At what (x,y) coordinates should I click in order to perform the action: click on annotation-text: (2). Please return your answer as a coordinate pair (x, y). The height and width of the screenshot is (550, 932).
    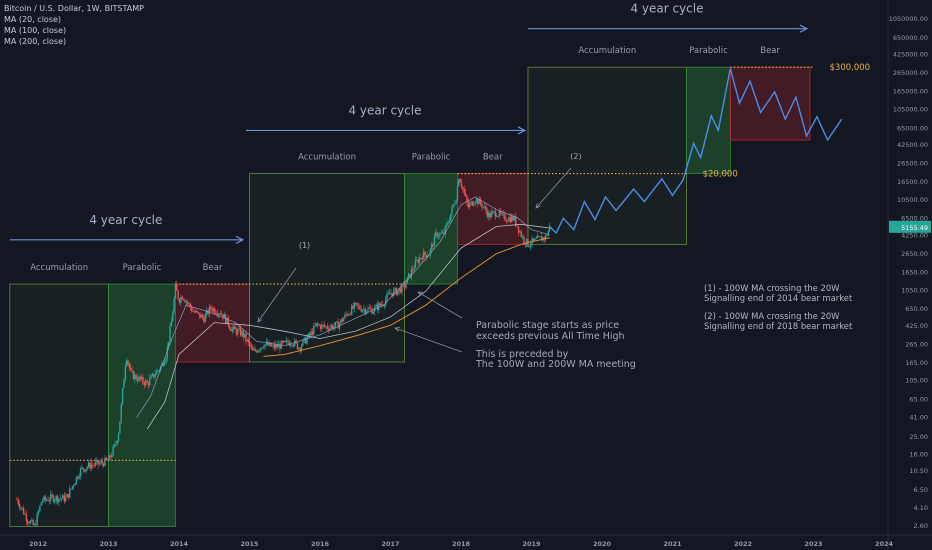
    Looking at the image, I should click on (575, 156).